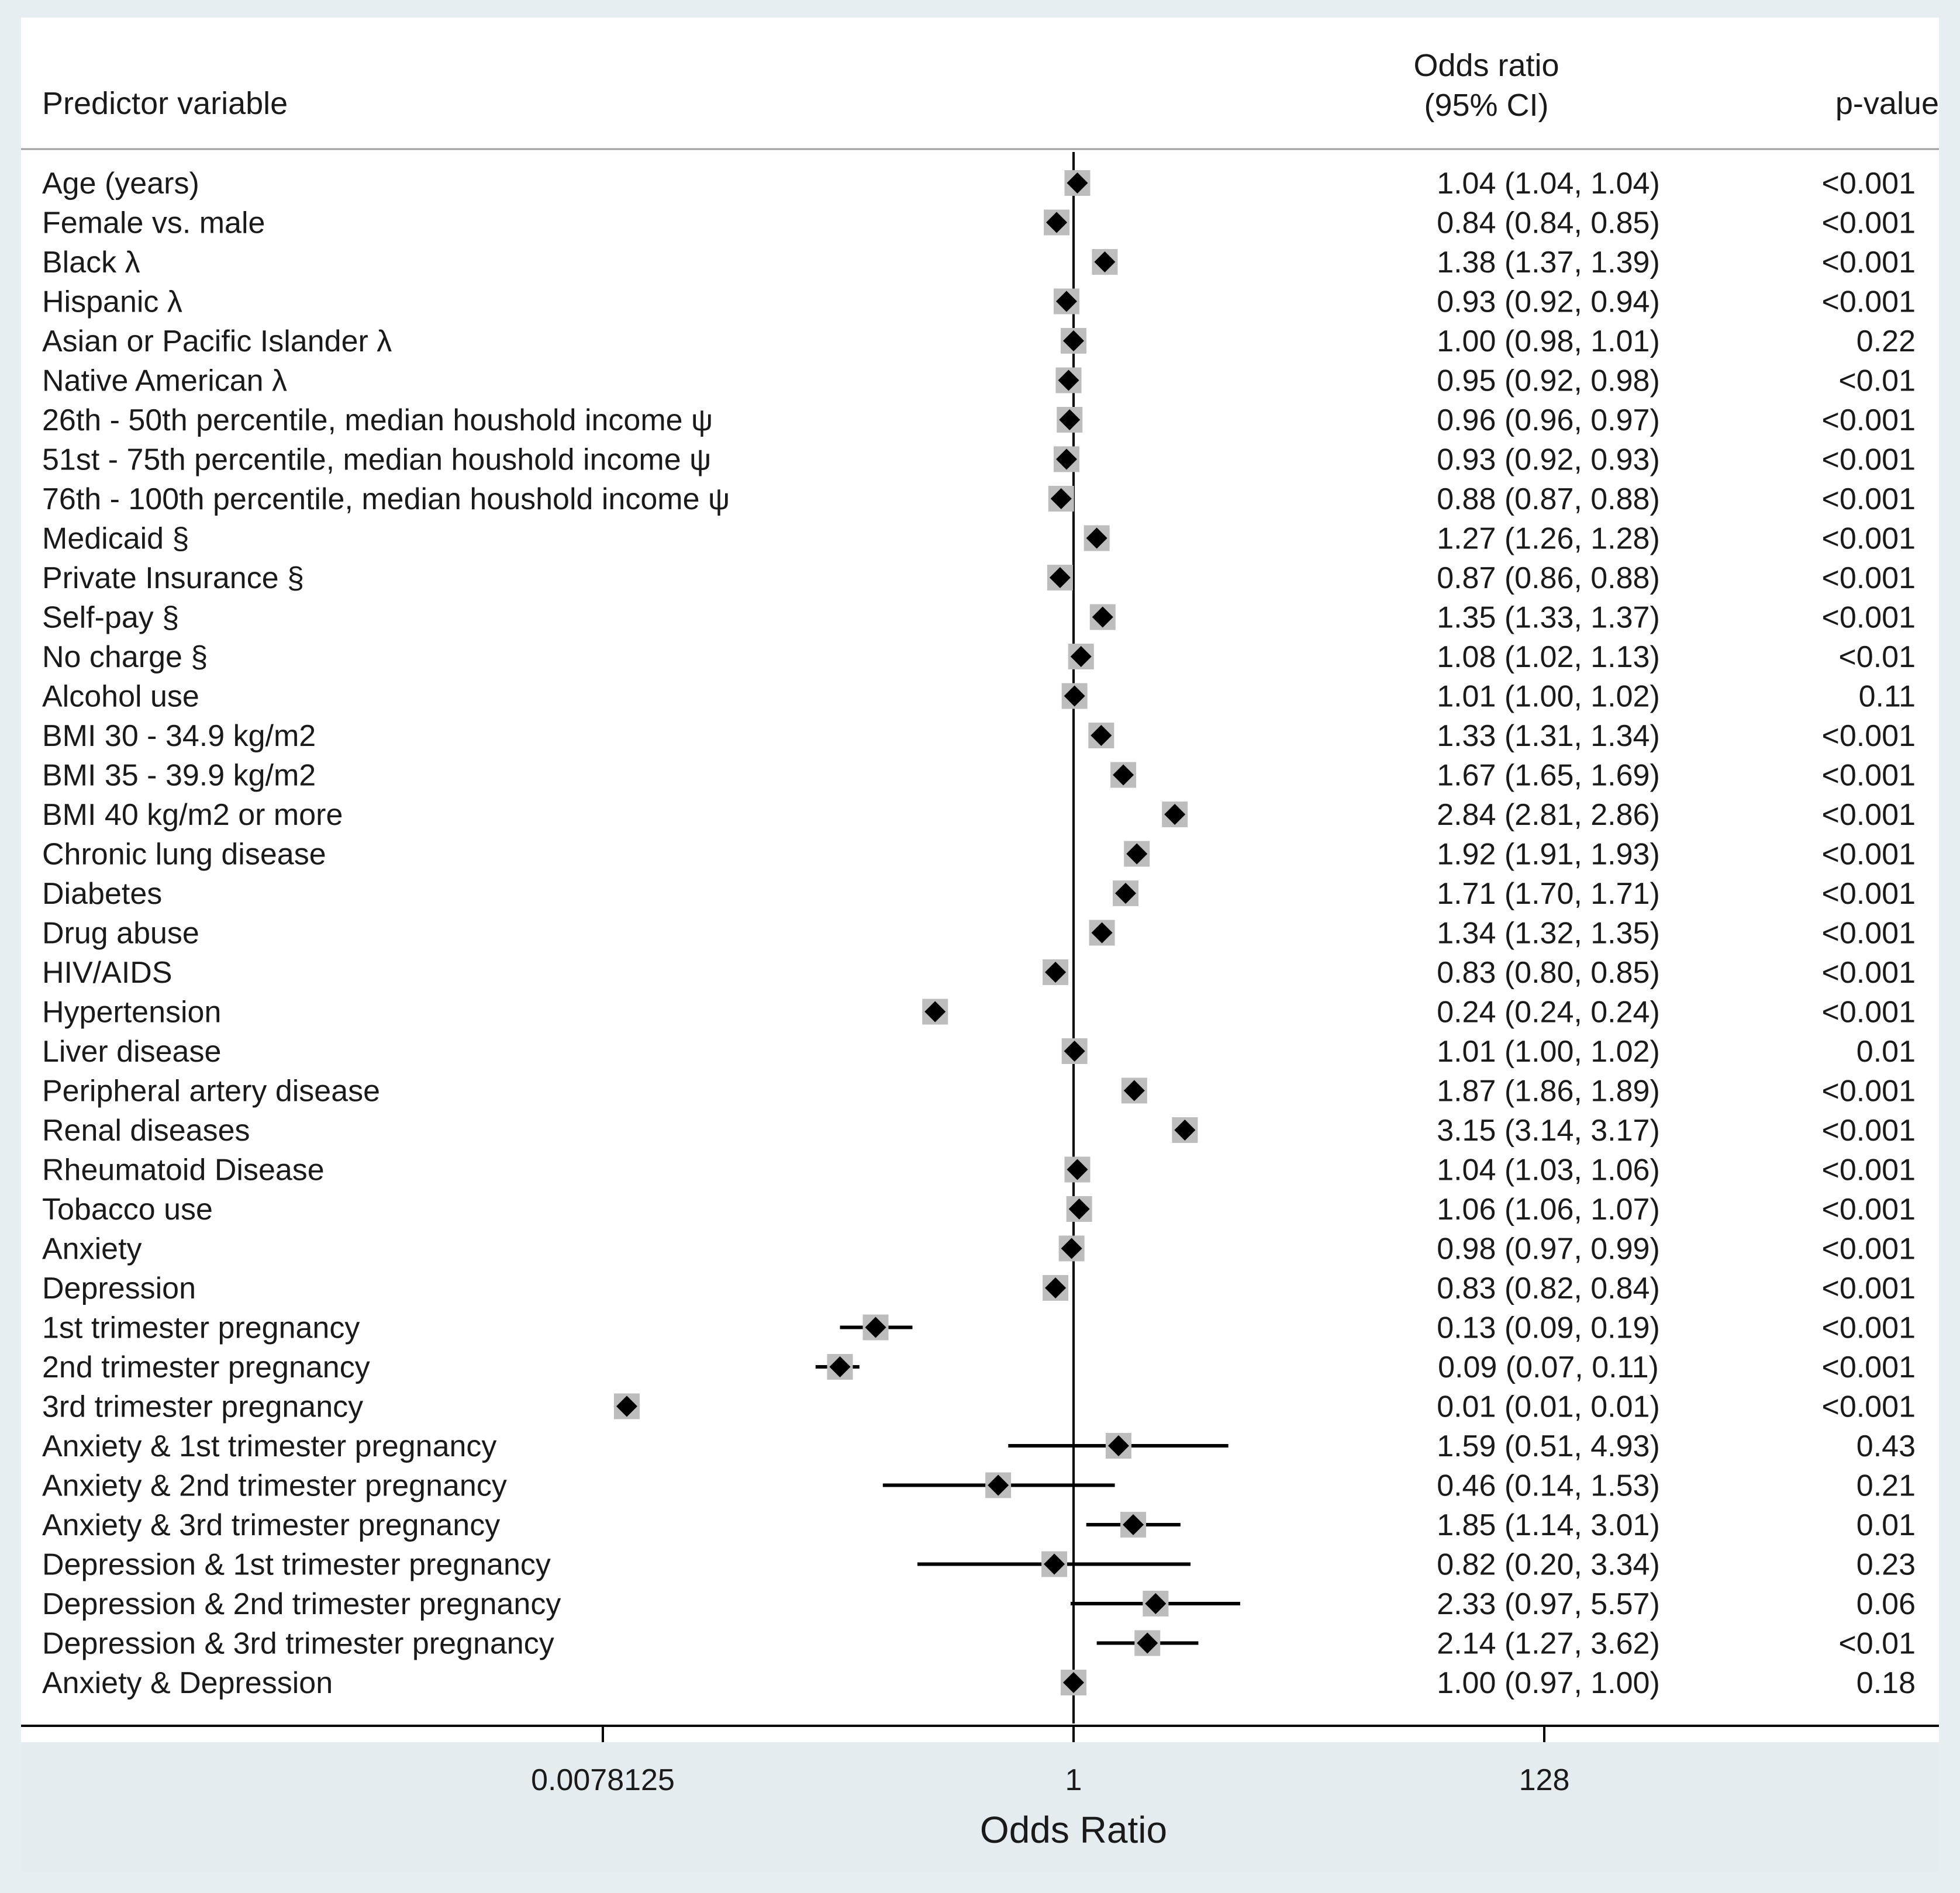 The height and width of the screenshot is (1893, 1960). What do you see at coordinates (1887, 1486) in the screenshot?
I see `p-value: 0.21` at bounding box center [1887, 1486].